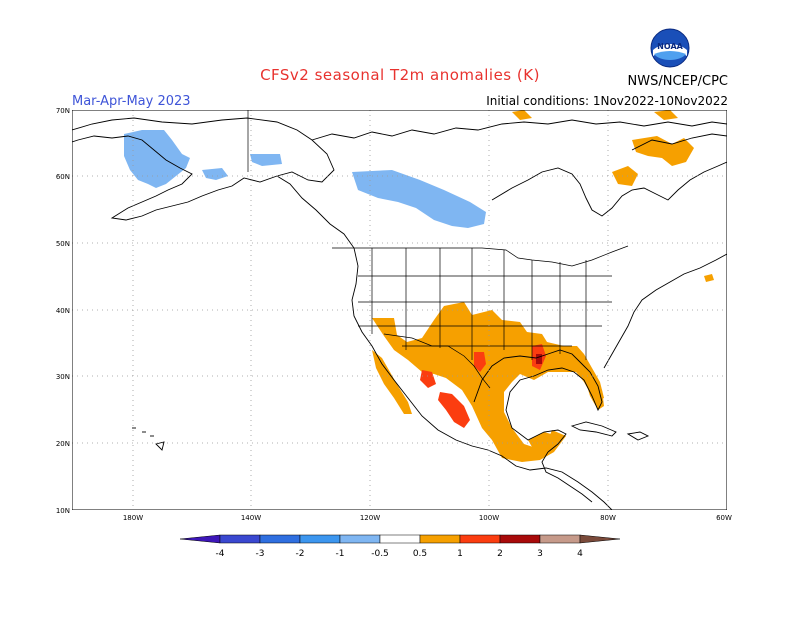 Image resolution: width=800 pixels, height=618 pixels. I want to click on lon-label: 120W, so click(370, 518).